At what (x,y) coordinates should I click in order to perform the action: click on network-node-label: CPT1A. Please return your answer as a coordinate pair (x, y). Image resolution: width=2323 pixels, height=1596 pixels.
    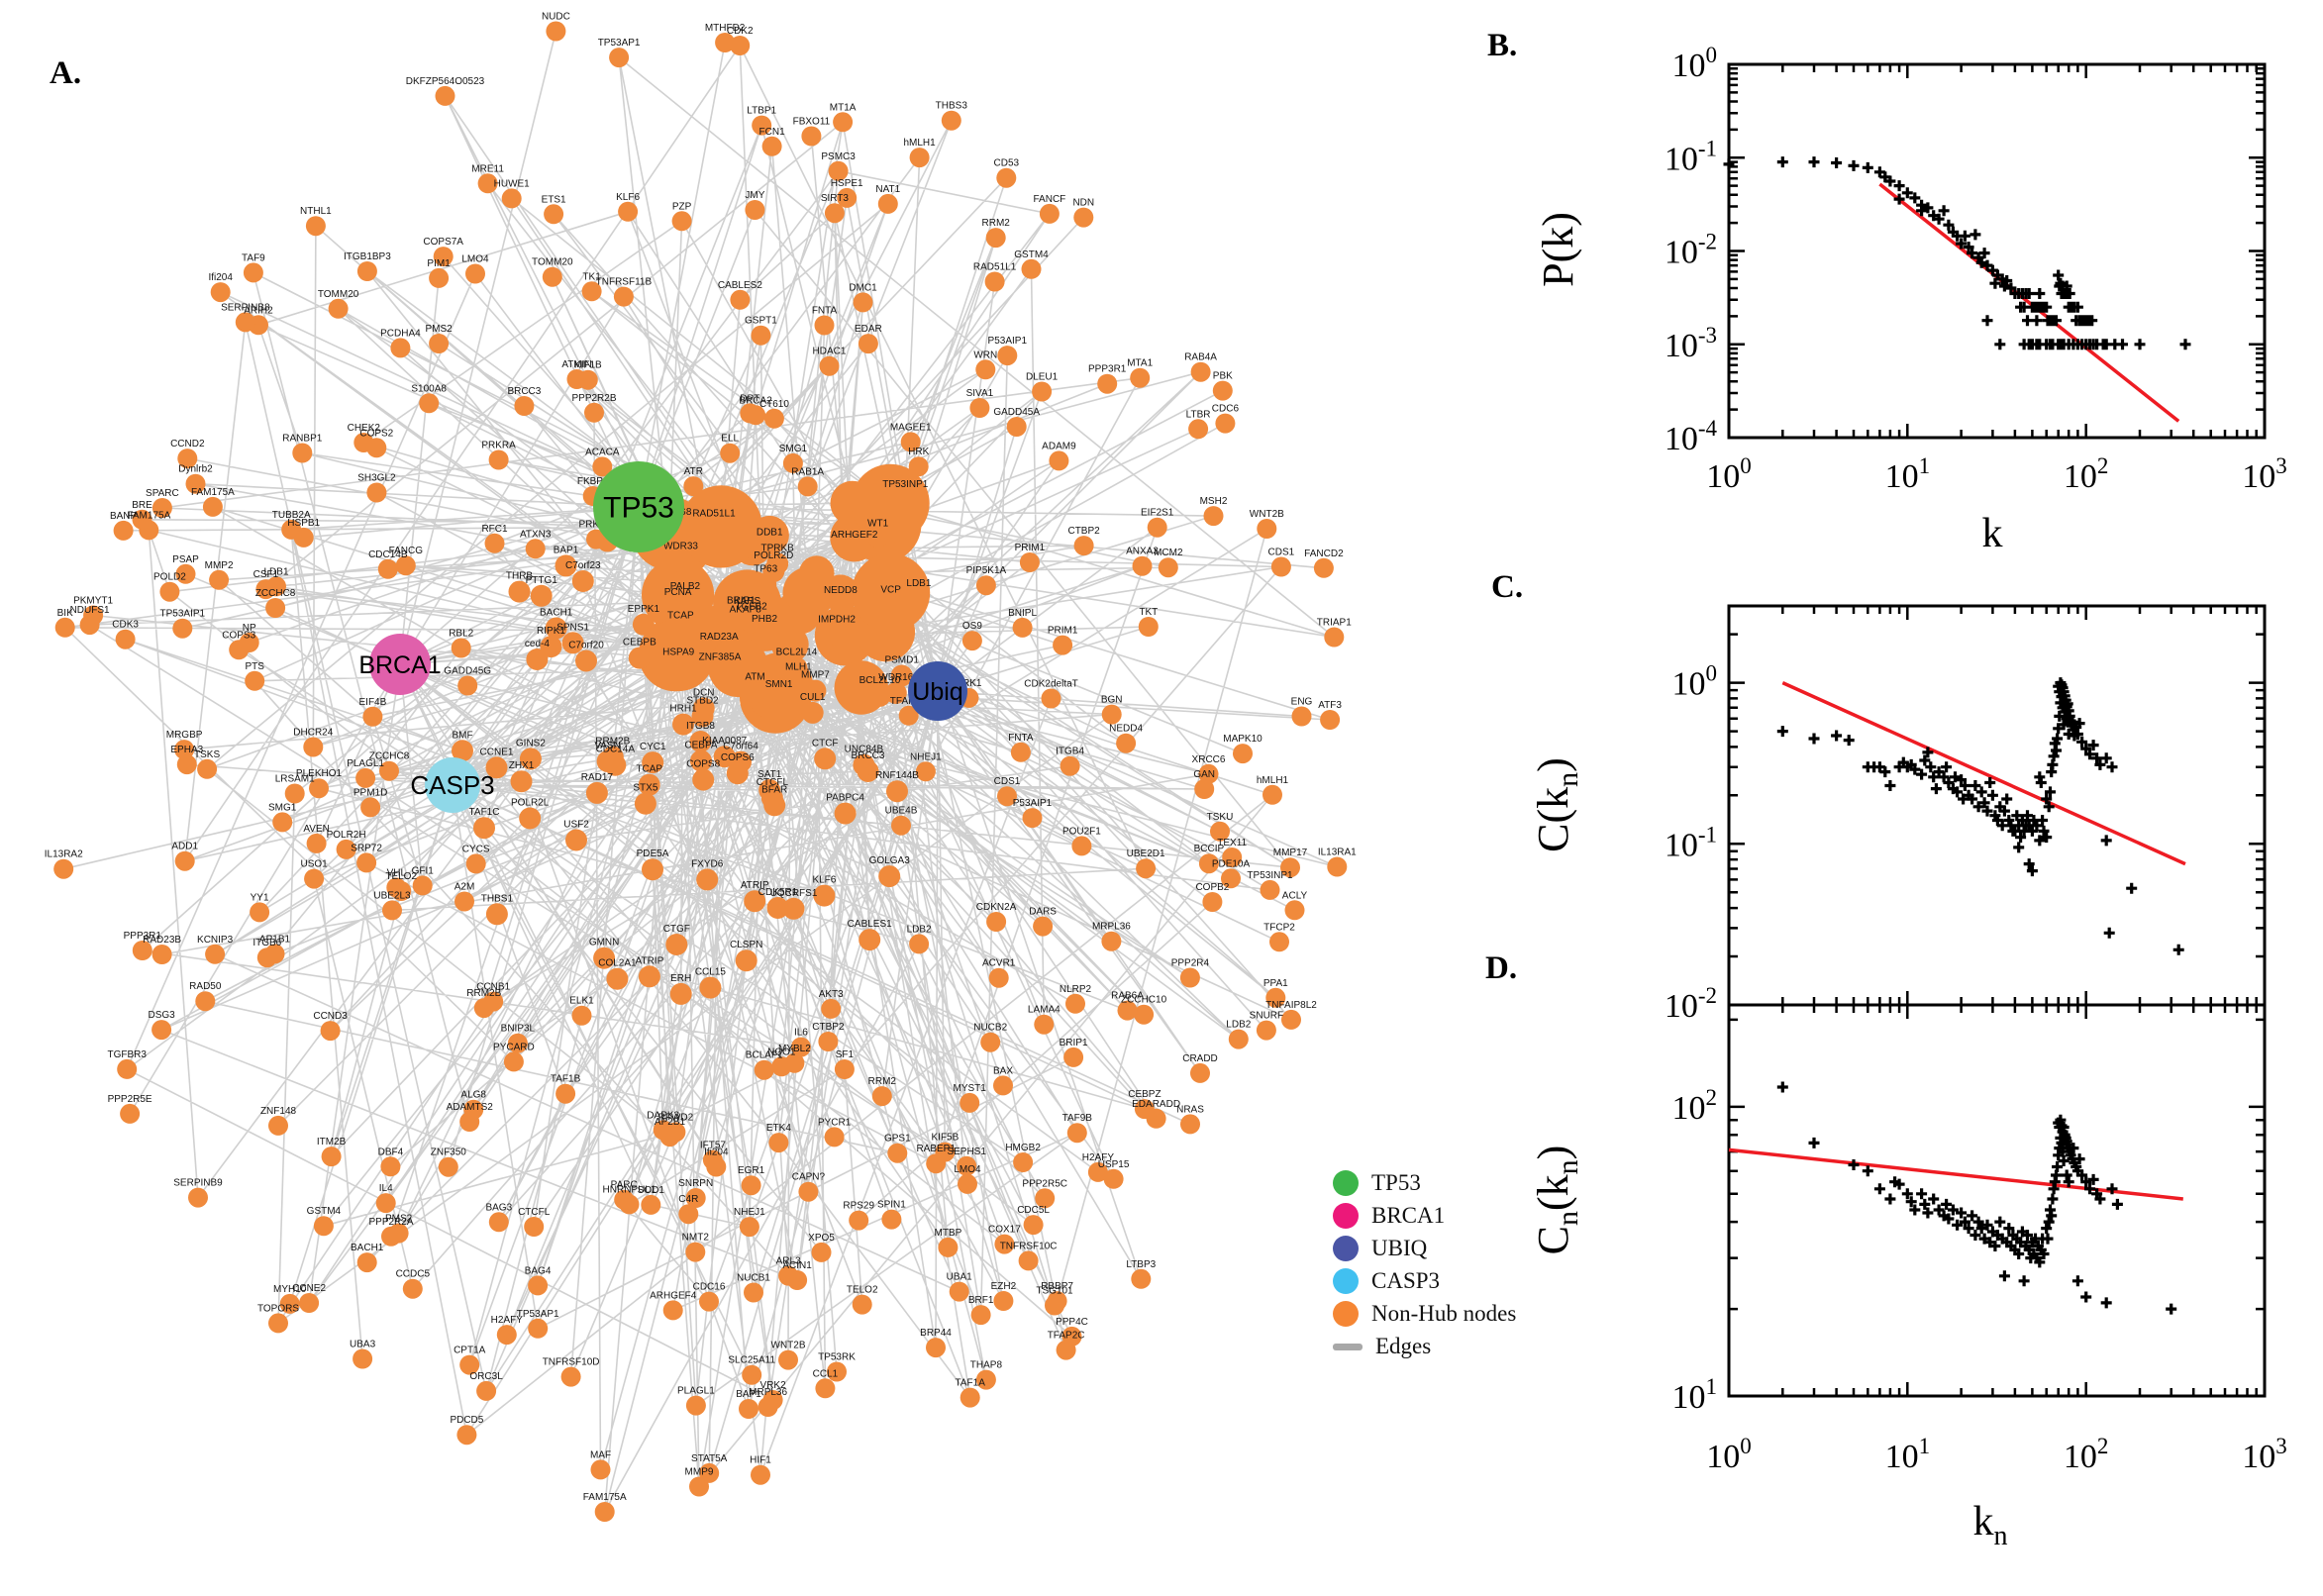
    Looking at the image, I should click on (470, 1351).